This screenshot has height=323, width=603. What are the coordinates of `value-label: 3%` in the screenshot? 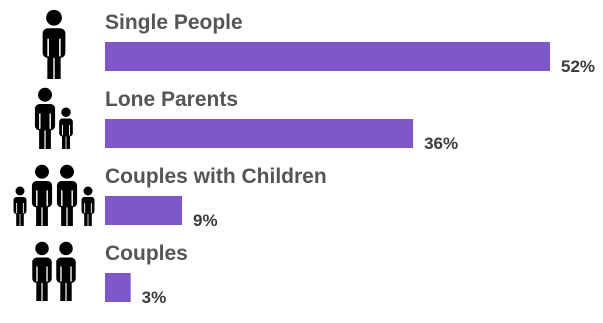 It's located at (154, 297).